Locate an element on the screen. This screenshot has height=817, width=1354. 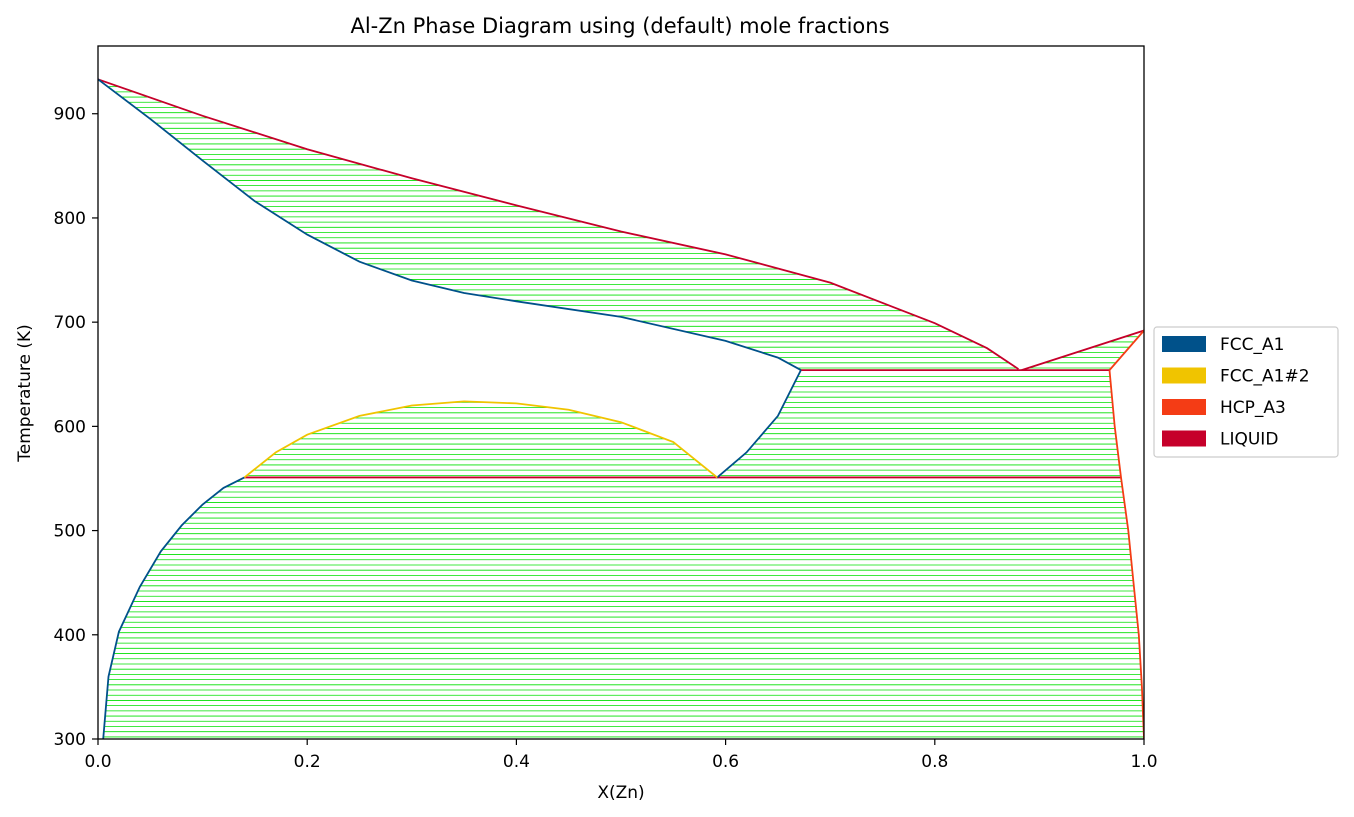
legend-label: FCC_A1#2 is located at coordinates (1265, 377).